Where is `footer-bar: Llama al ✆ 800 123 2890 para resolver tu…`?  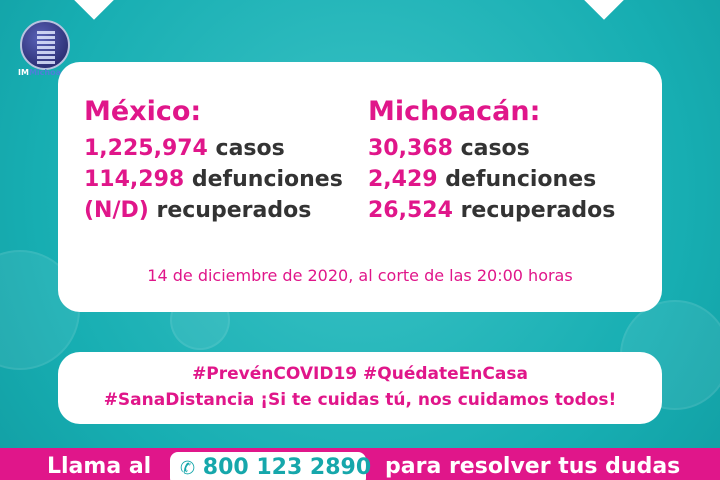 footer-bar: Llama al ✆ 800 123 2890 para resolver tu… is located at coordinates (360, 464).